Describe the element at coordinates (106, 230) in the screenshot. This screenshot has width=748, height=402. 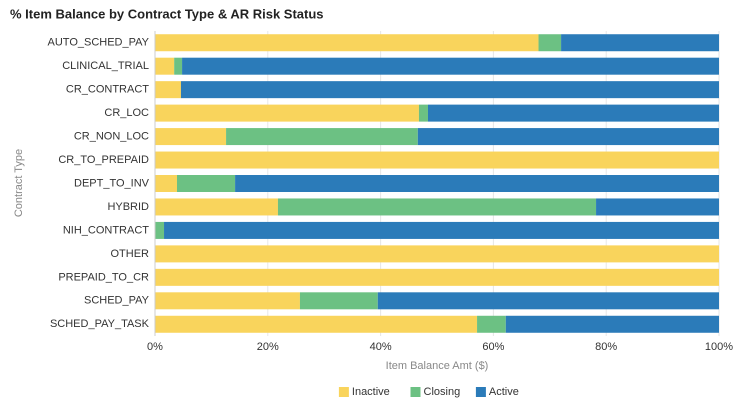
I see `y-tick-label: NIH_CONTRACT` at that location.